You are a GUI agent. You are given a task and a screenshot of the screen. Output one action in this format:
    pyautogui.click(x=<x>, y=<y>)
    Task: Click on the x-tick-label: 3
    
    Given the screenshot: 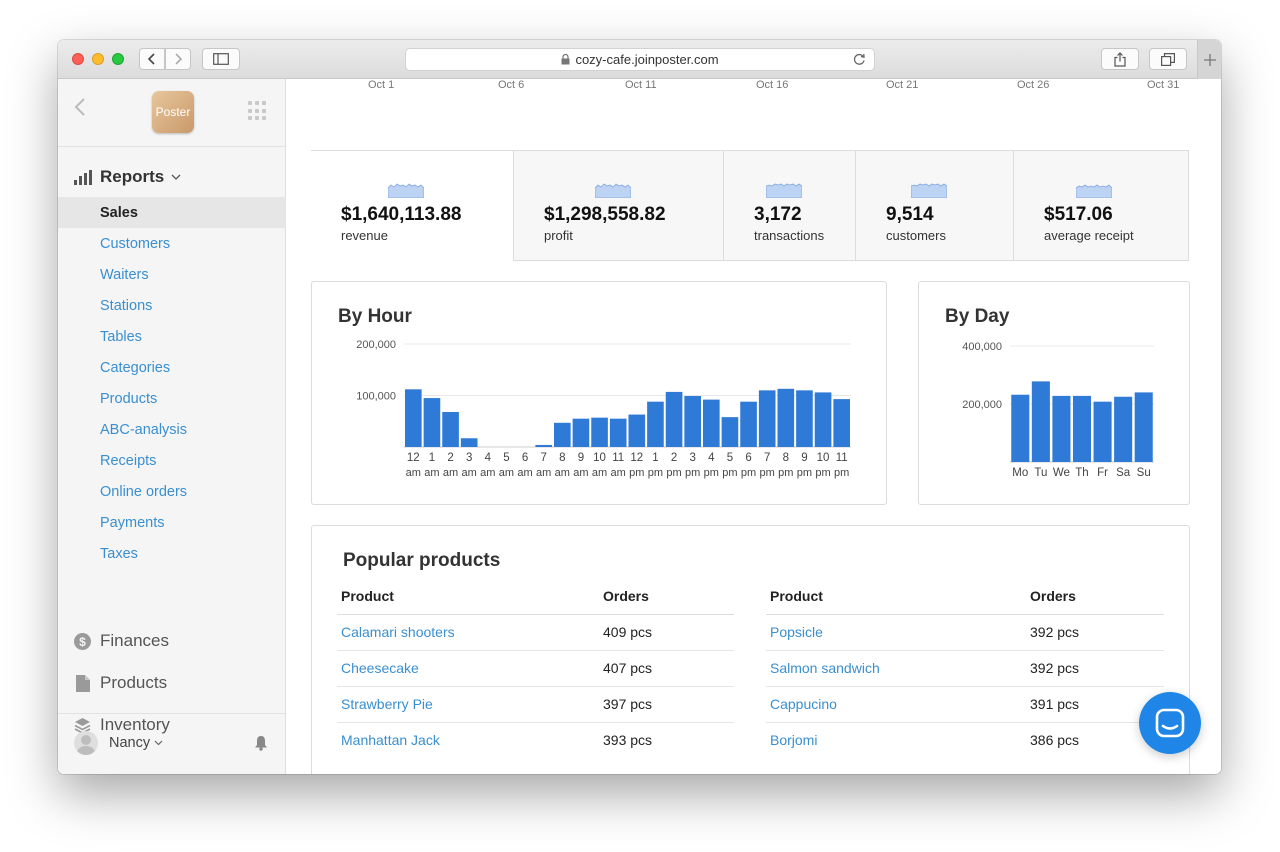 What is the action you would take?
    pyautogui.click(x=469, y=458)
    